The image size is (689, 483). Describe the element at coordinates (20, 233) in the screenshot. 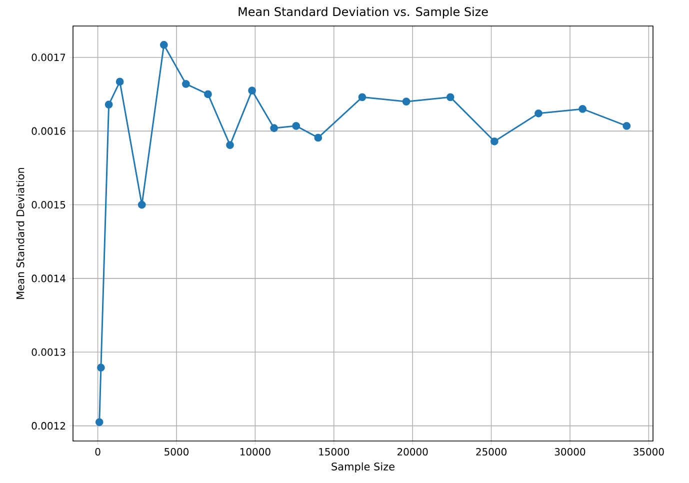

I see `y-axis-title: Mean Standard Deviation` at that location.